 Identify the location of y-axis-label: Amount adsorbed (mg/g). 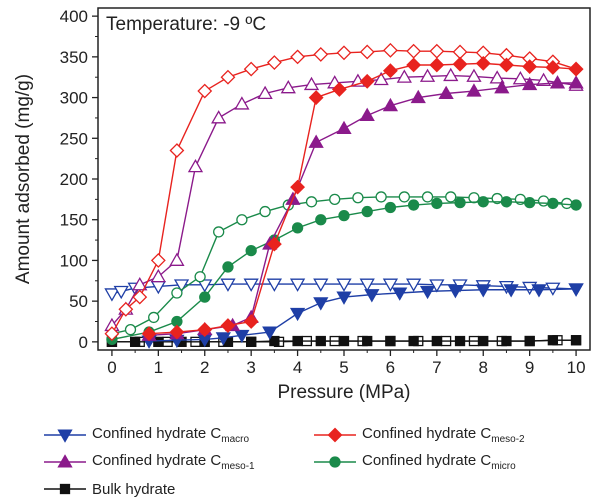
(23, 179).